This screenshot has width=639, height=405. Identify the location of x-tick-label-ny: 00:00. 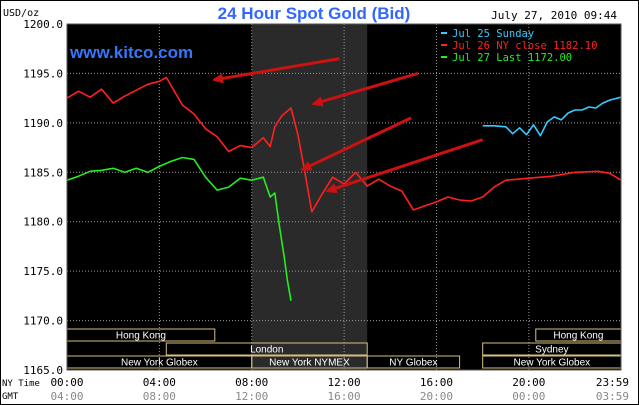
(66, 382).